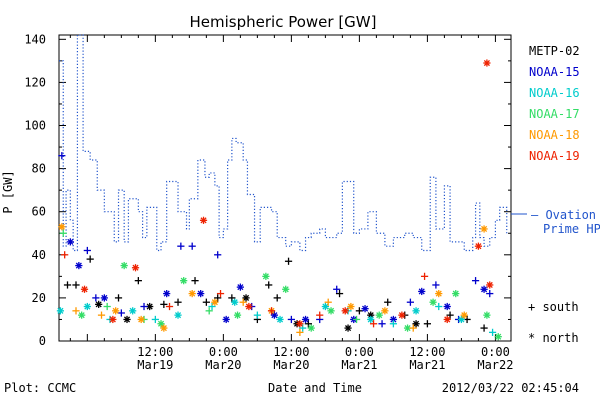 This screenshot has width=600, height=400. I want to click on y-tick-label: 140, so click(35, 39).